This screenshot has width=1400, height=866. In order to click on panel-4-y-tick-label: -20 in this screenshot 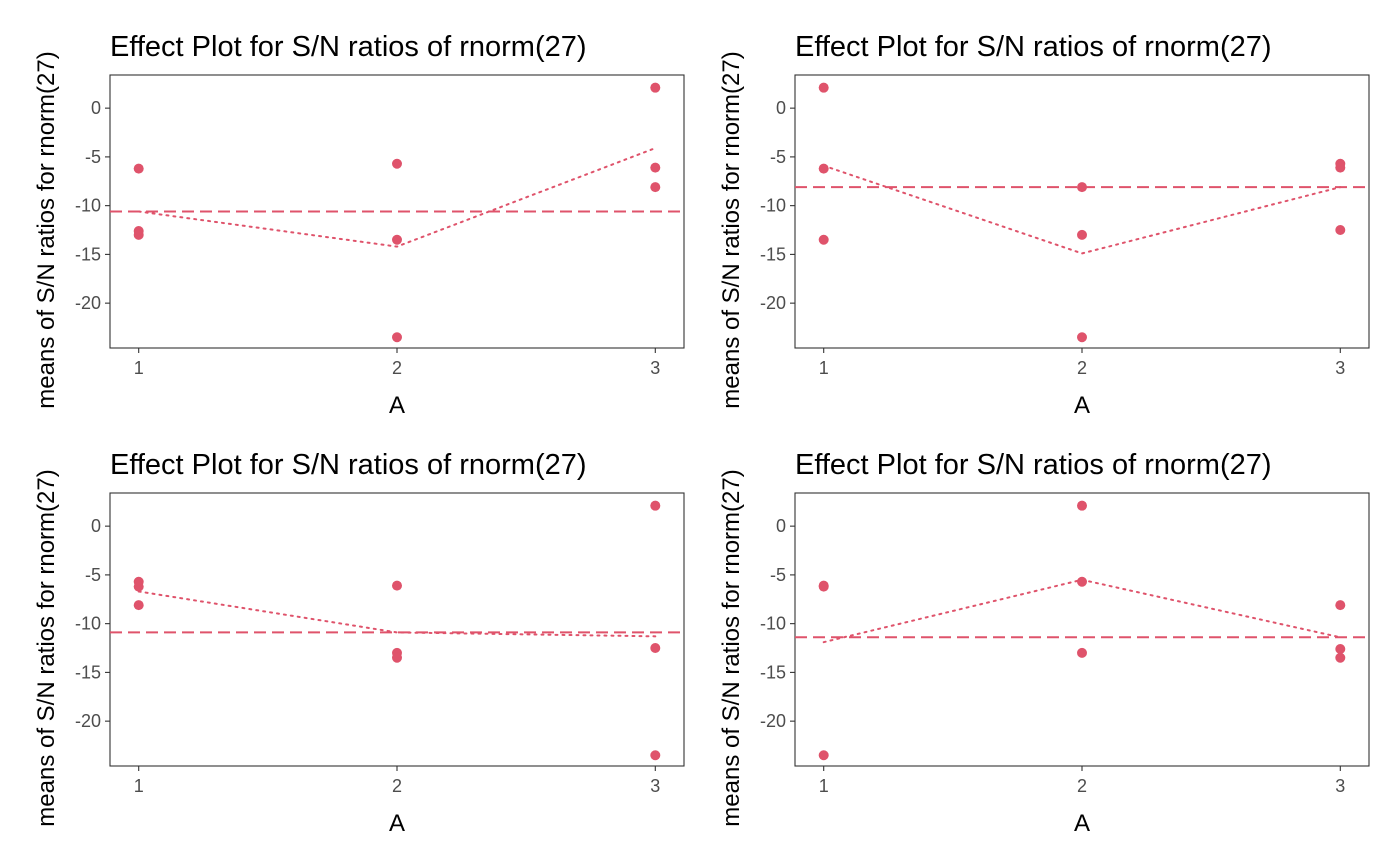, I will do `click(773, 721)`.